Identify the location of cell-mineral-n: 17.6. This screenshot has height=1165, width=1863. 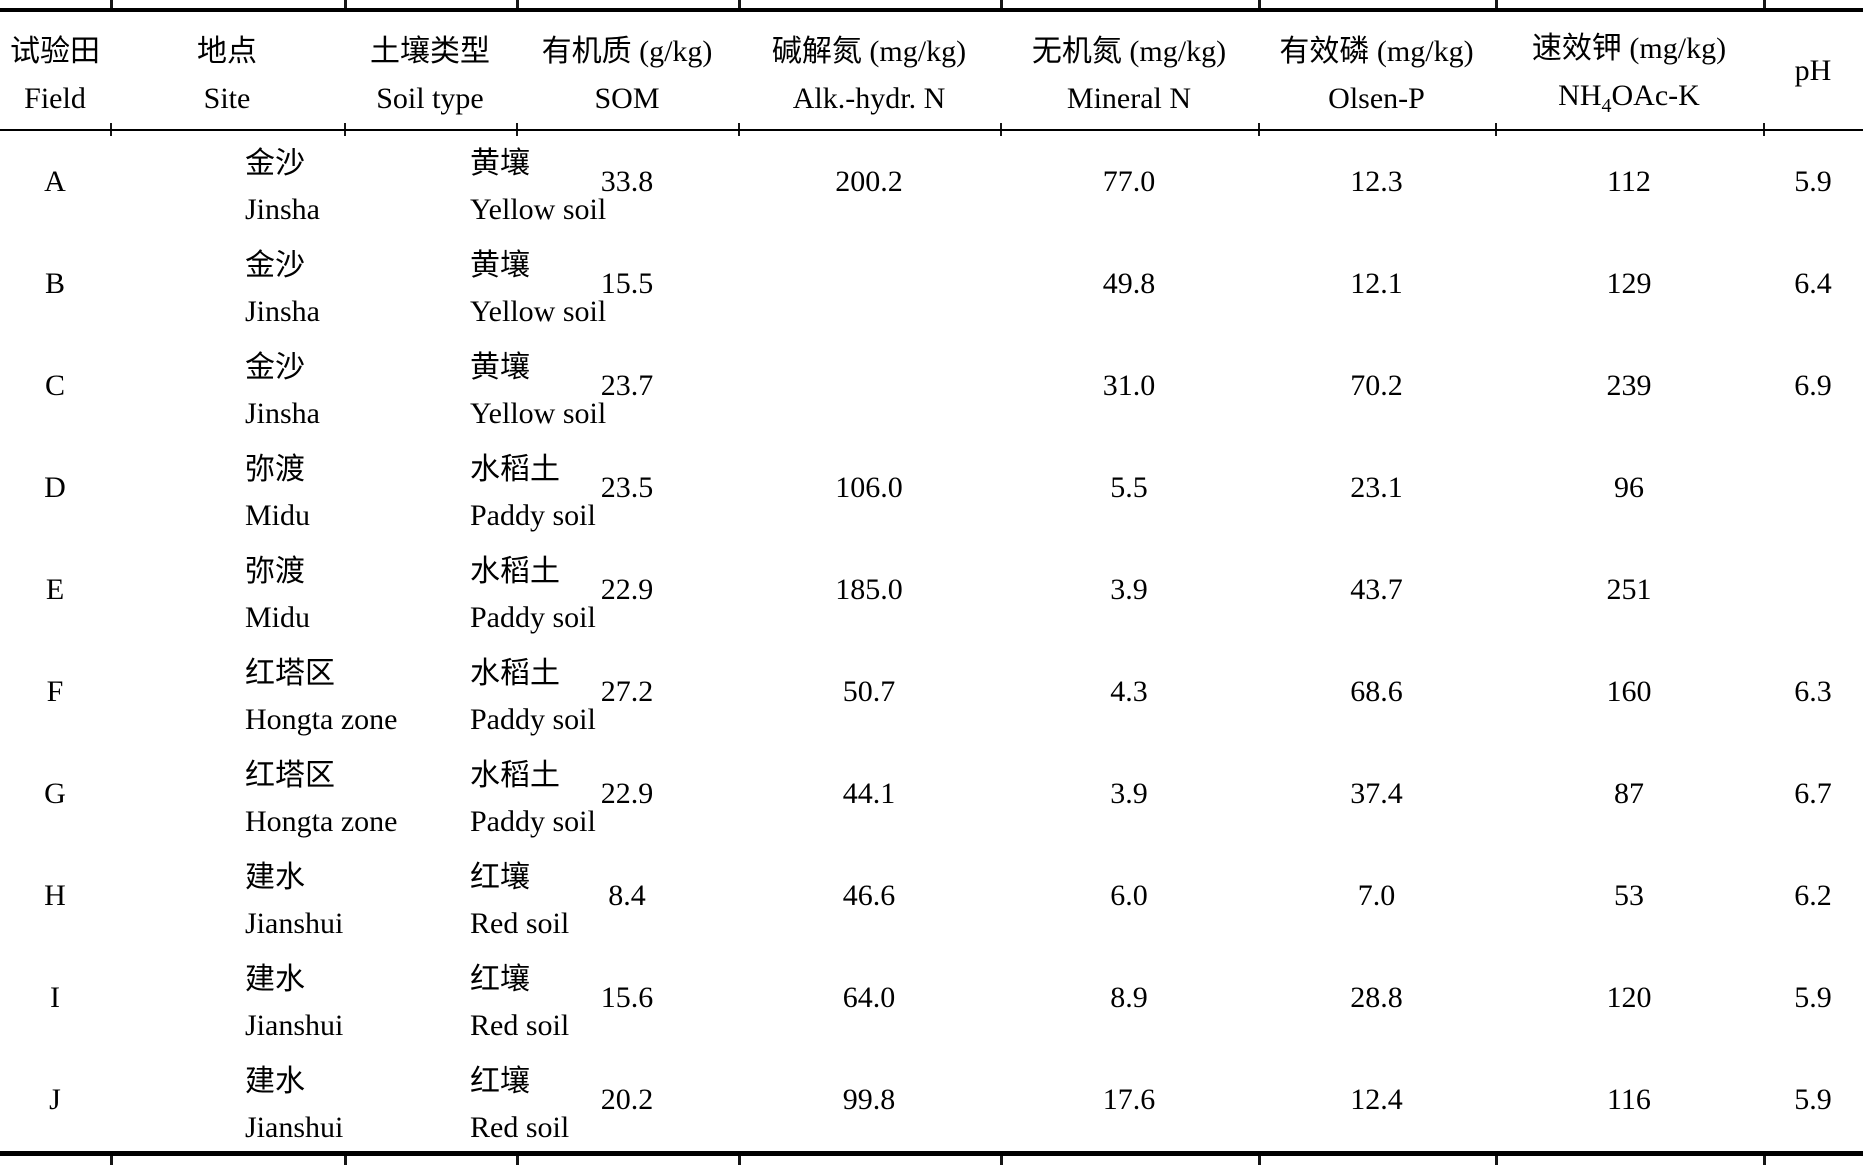
(1129, 1099).